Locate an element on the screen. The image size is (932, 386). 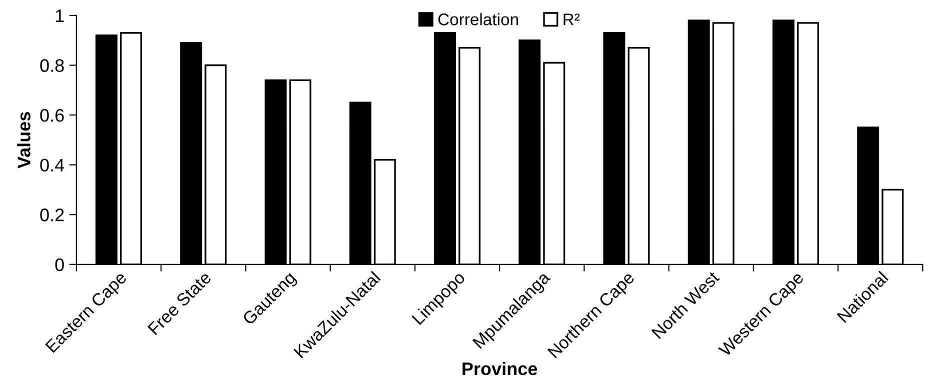
y-tick-label: 0.4 is located at coordinates (52, 165).